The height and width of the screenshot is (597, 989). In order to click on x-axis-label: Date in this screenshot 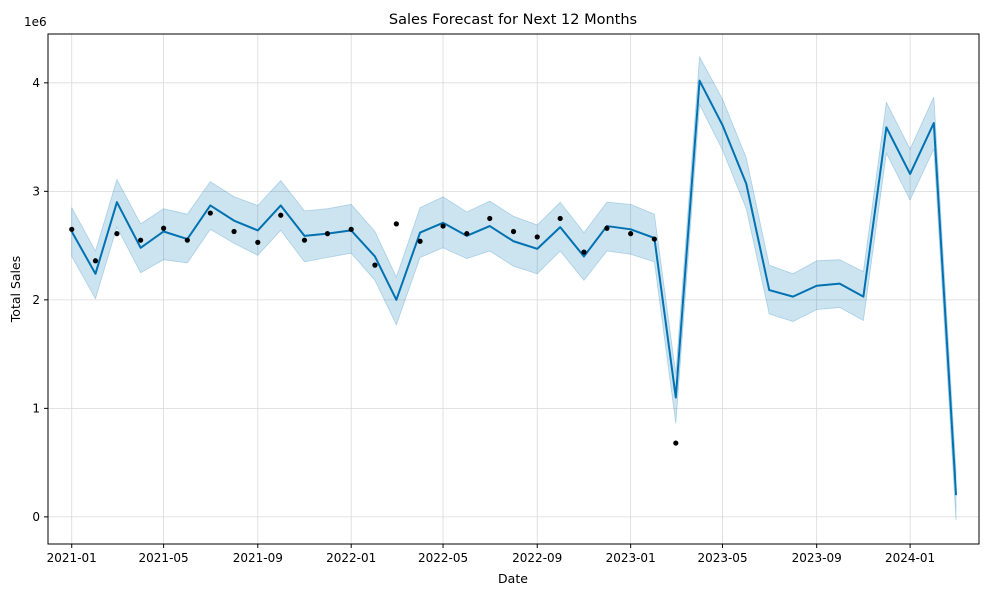, I will do `click(513, 578)`.